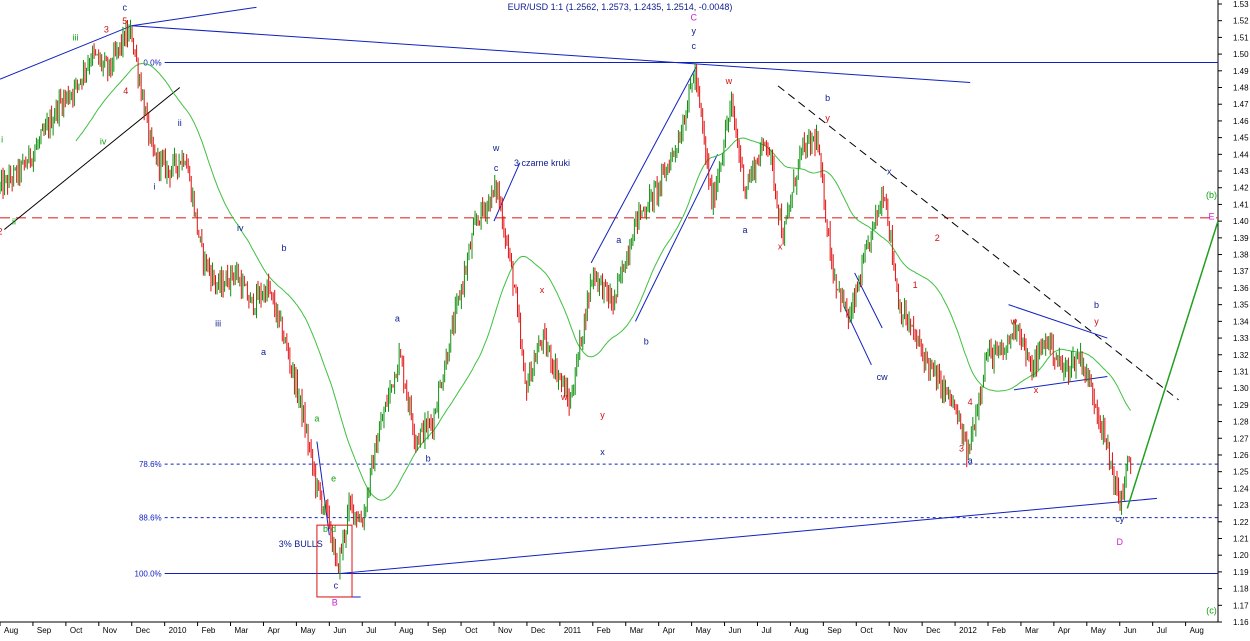  What do you see at coordinates (1241, 204) in the screenshot?
I see `y-tick-label: 1.41` at bounding box center [1241, 204].